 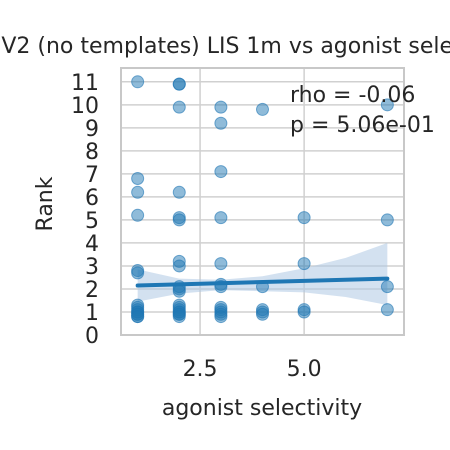 I want to click on x-axis-label: agonist selectivity, so click(x=262, y=408).